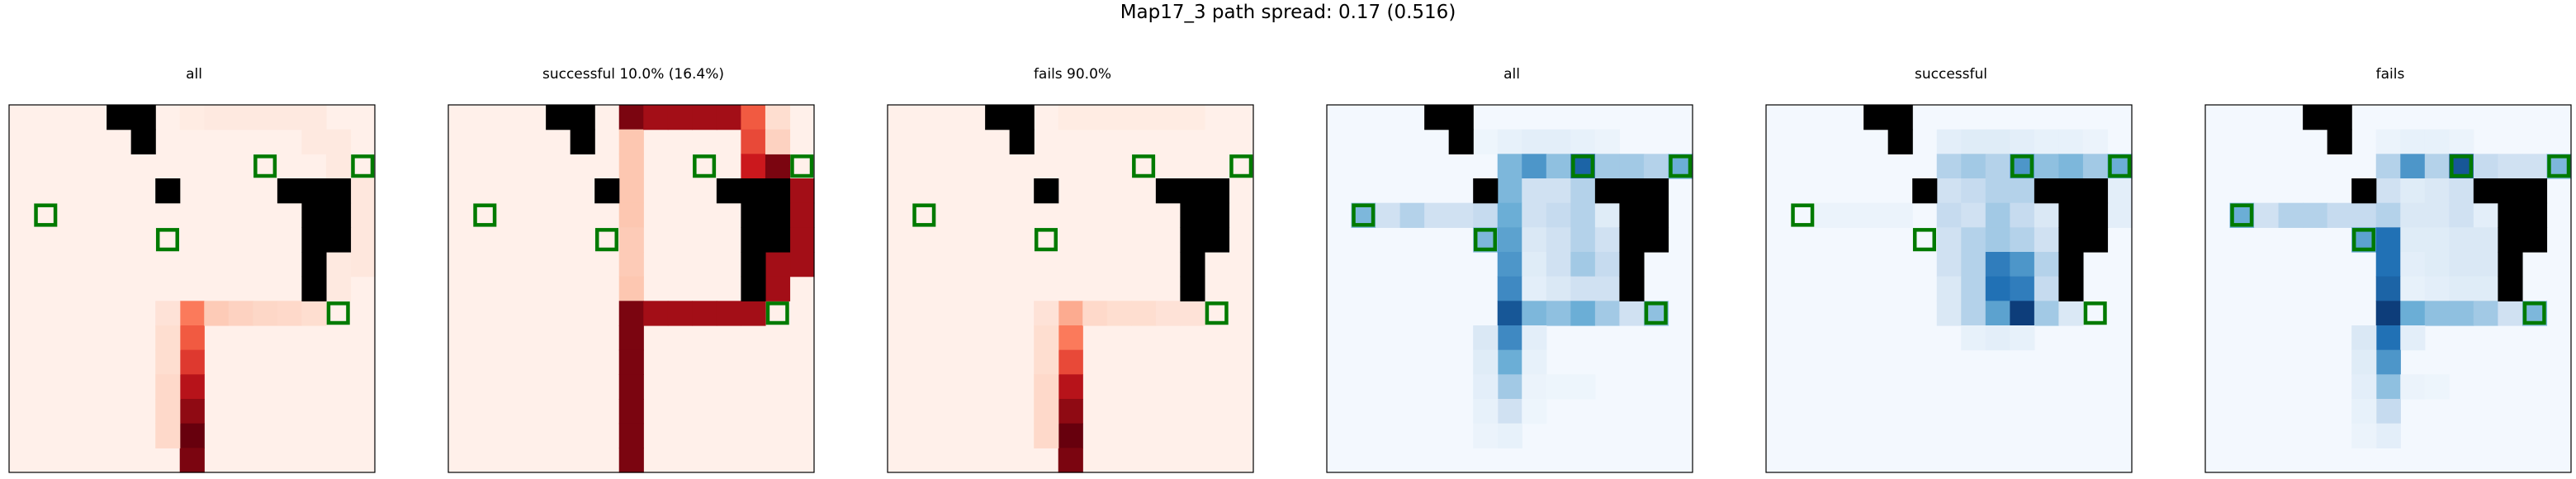  What do you see at coordinates (194, 75) in the screenshot?
I see `panel-title: all` at bounding box center [194, 75].